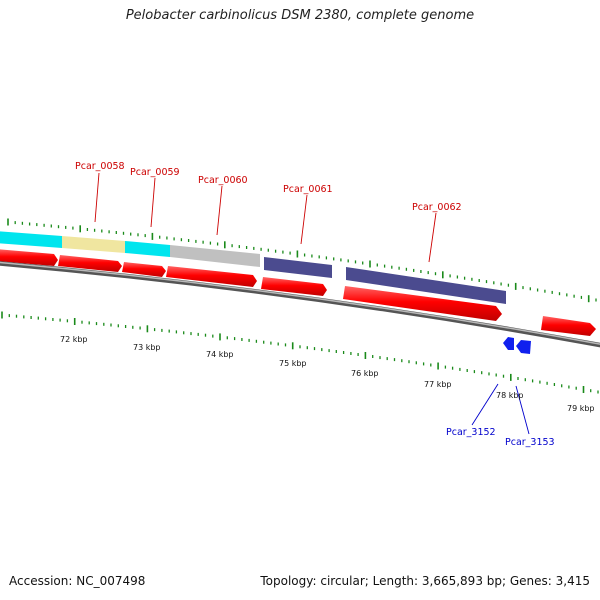 The image size is (600, 600). I want to click on kbp-label: 75 kbp, so click(293, 363).